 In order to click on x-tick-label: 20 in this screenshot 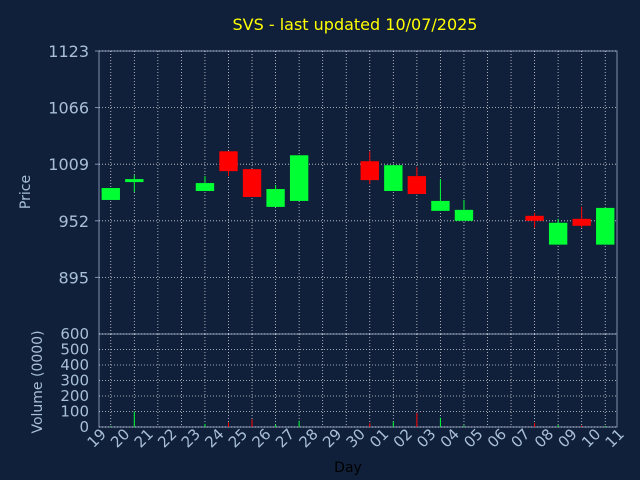, I will do `click(120, 438)`.